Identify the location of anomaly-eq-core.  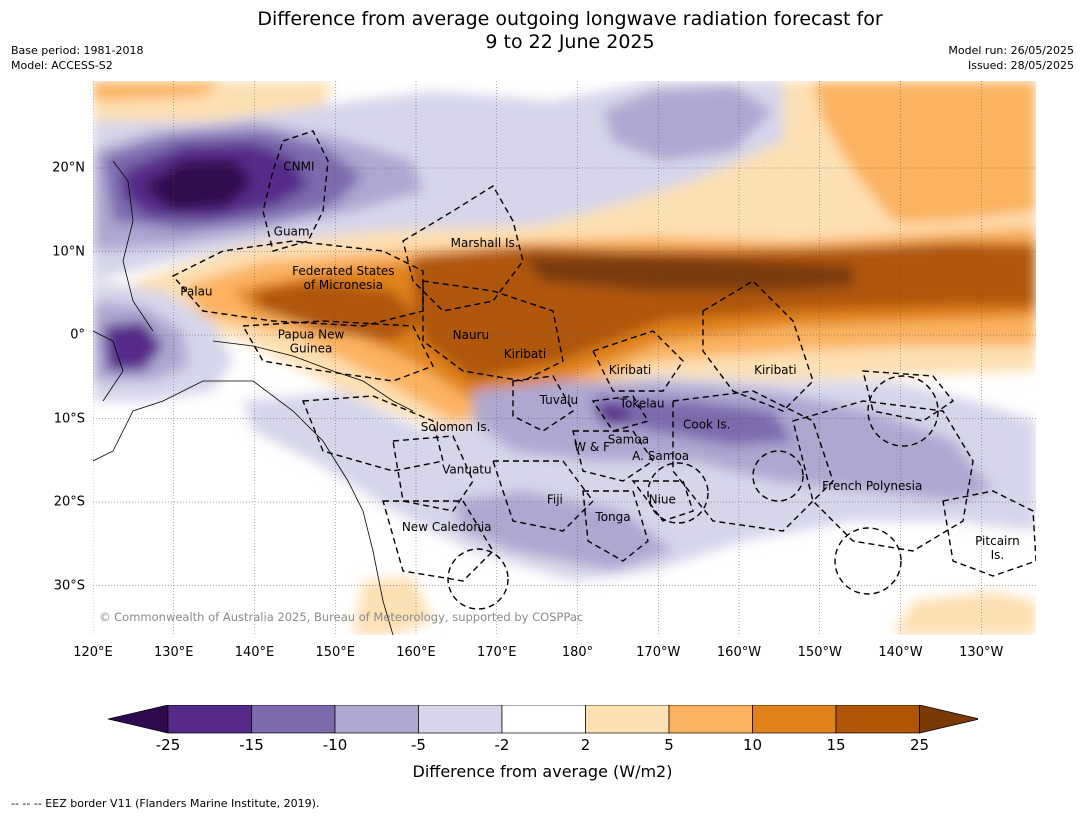
(688, 273).